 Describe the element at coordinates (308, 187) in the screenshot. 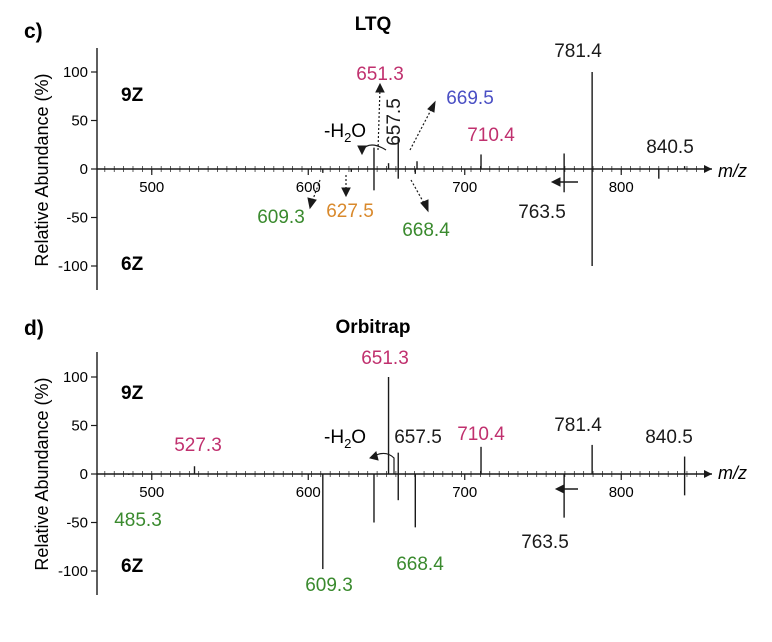

I see `panel-c-x-tick-label: 600` at that location.